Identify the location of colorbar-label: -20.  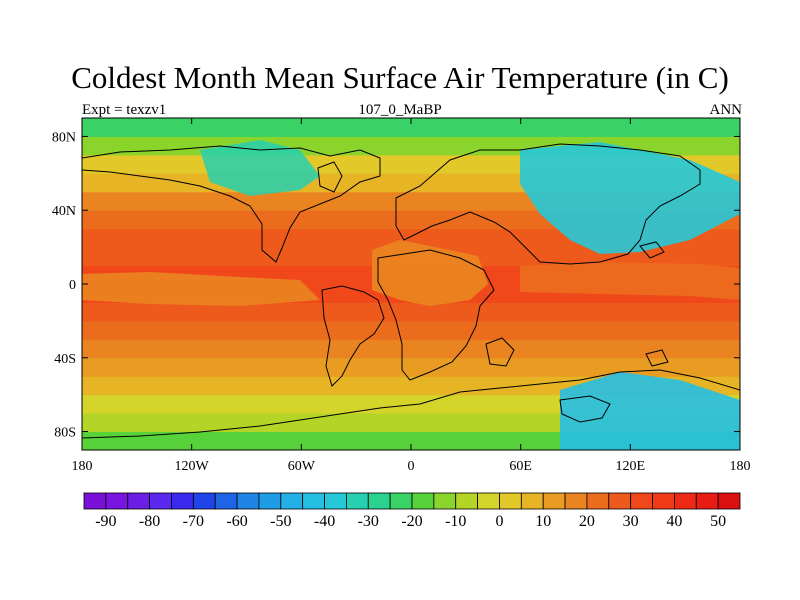
(411, 521).